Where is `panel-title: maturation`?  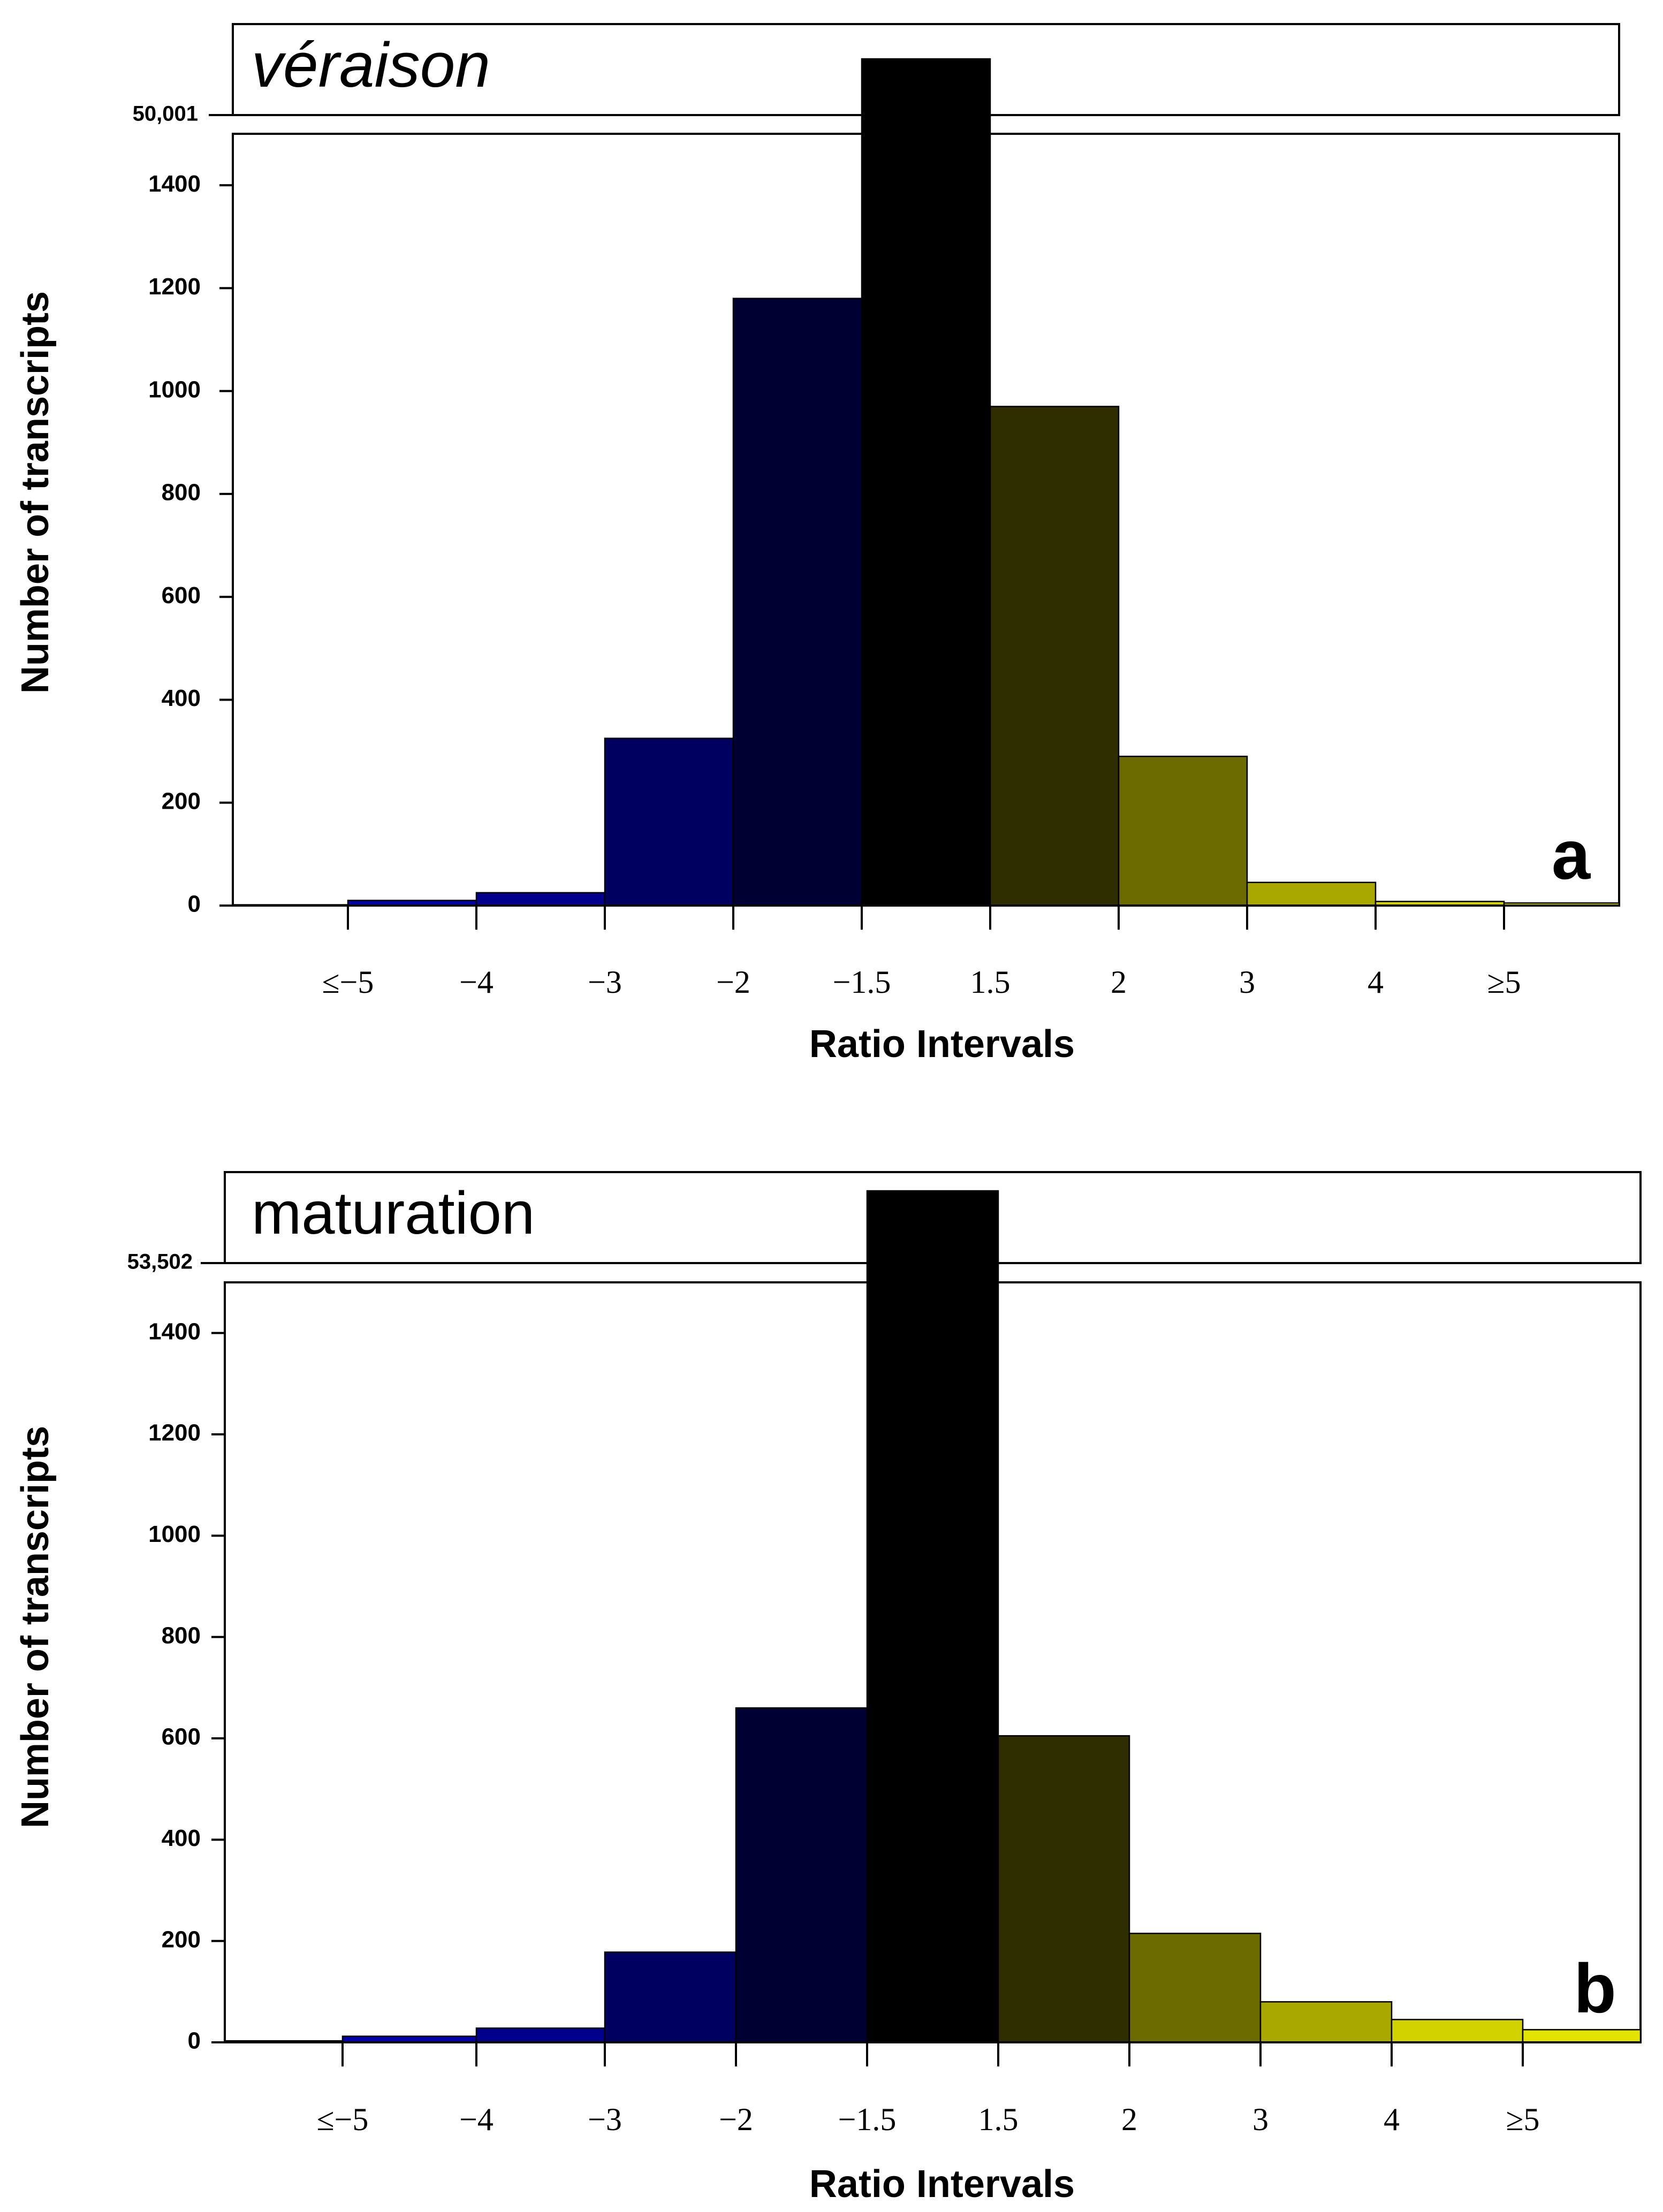 panel-title: maturation is located at coordinates (393, 1213).